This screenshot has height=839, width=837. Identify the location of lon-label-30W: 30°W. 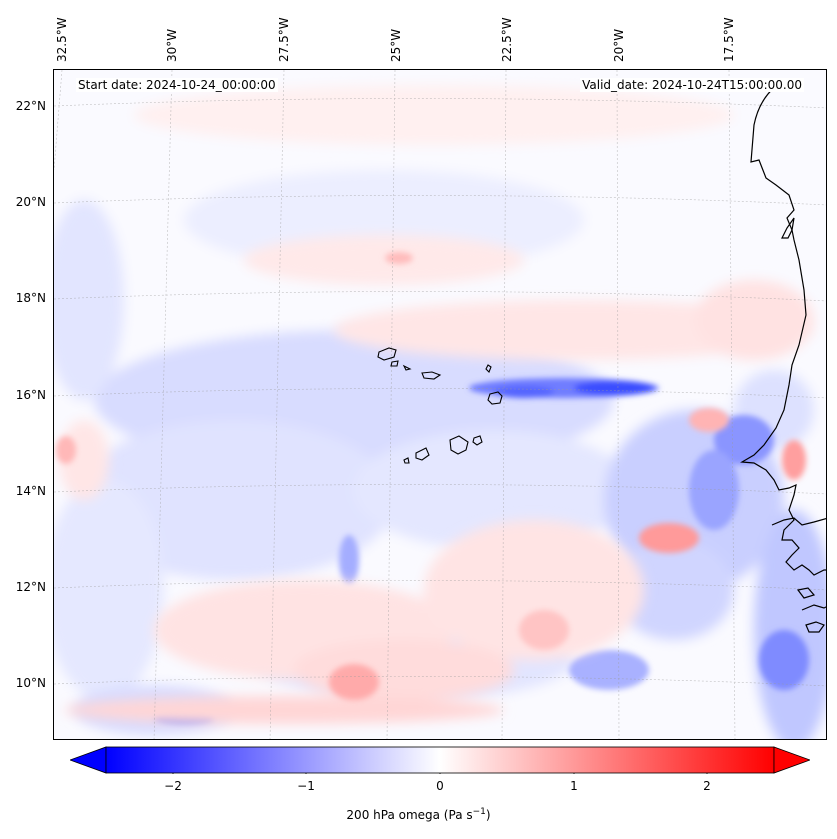
(172, 45).